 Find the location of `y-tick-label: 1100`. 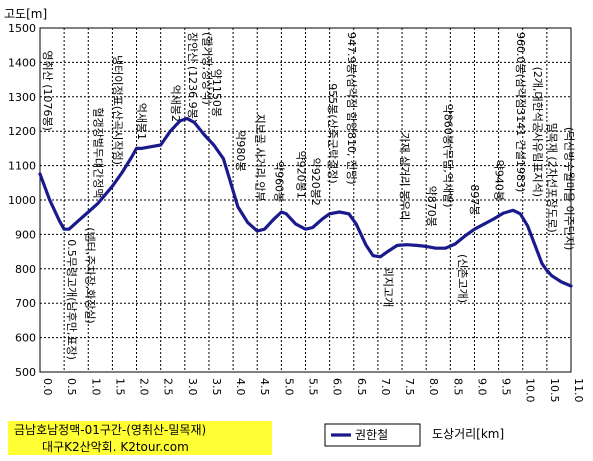

y-tick-label: 1100 is located at coordinates (22, 166).